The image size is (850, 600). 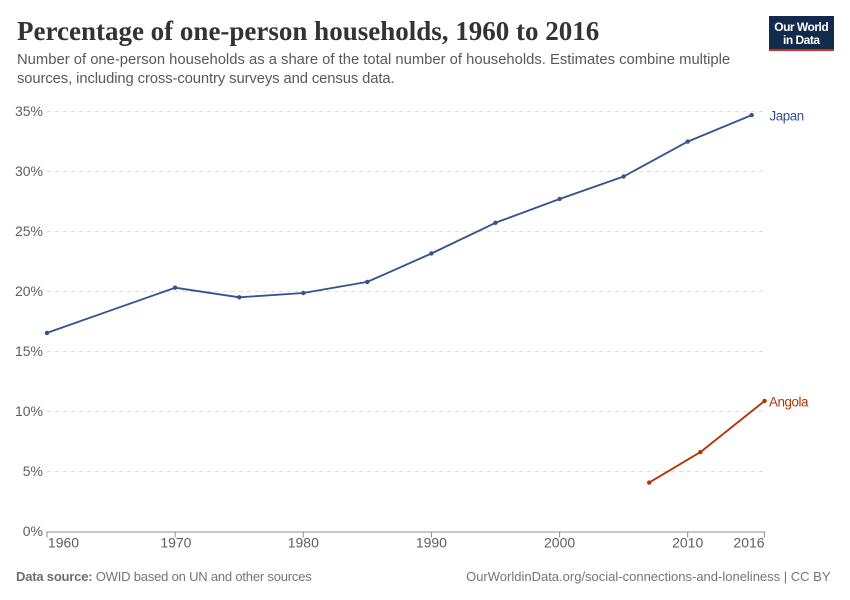 What do you see at coordinates (303, 543) in the screenshot?
I see `svg-text: 1980` at bounding box center [303, 543].